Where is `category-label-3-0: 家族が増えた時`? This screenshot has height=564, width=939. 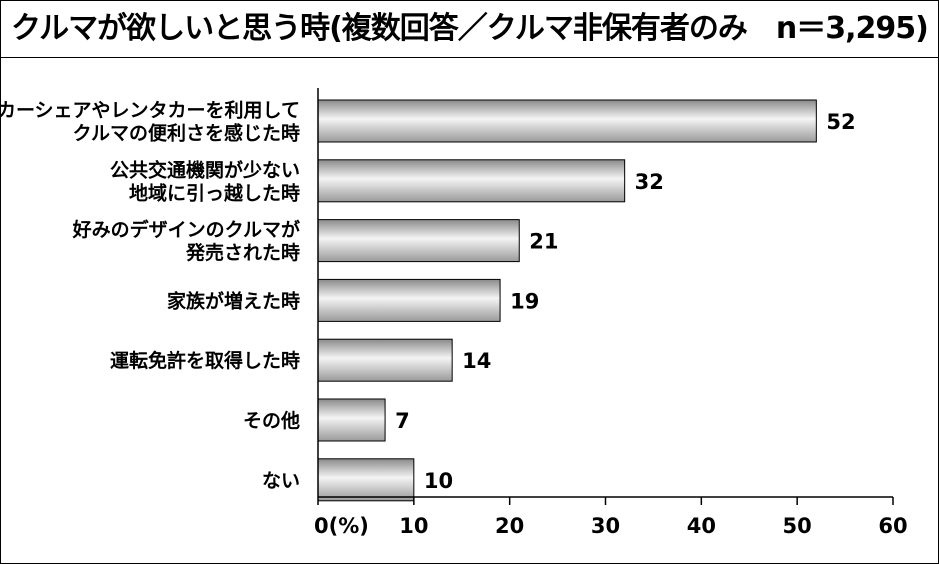
category-label-3-0: 家族が増えた時 is located at coordinates (233, 300).